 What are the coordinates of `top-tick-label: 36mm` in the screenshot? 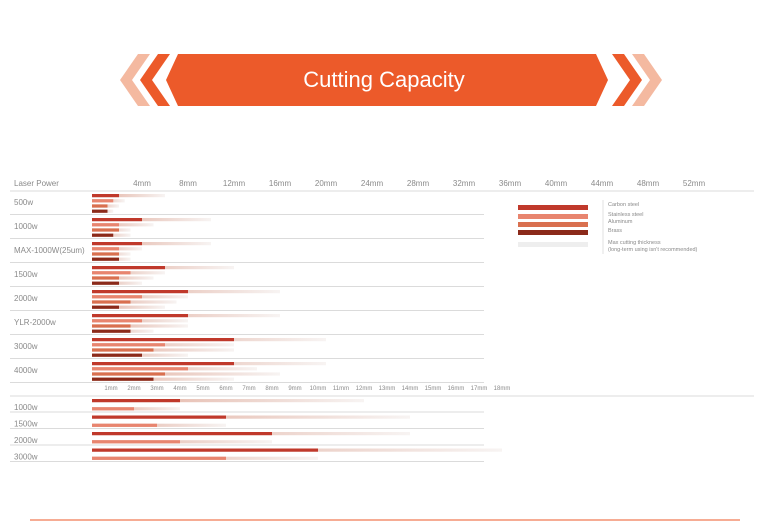 It's located at (510, 183).